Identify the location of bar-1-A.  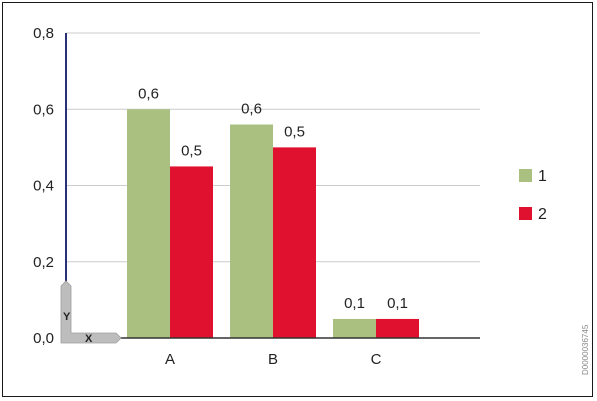
(148, 223).